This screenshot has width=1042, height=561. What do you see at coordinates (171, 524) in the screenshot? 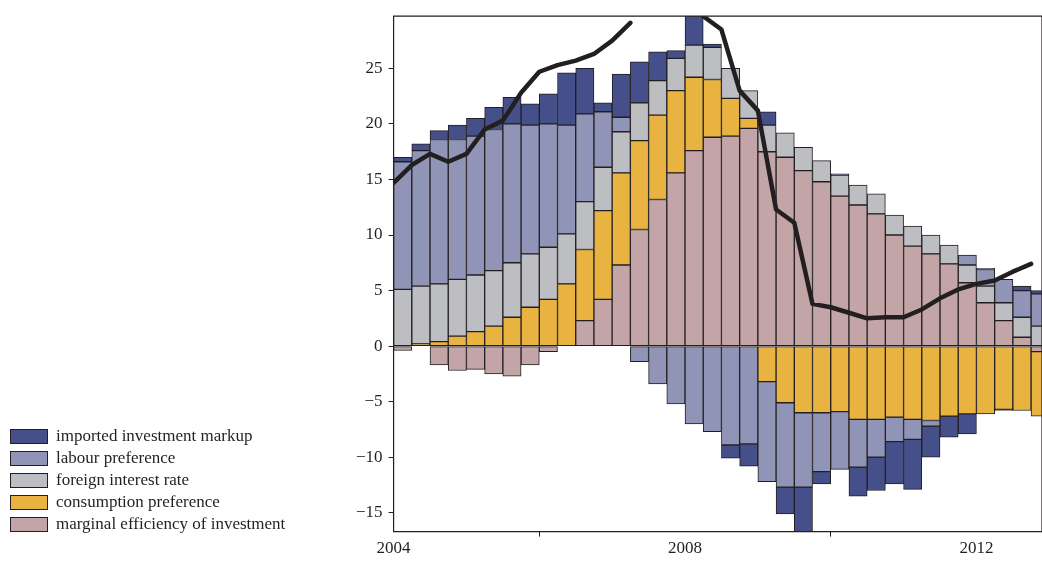
I see `legend-label: marginal efficiency of investment` at bounding box center [171, 524].